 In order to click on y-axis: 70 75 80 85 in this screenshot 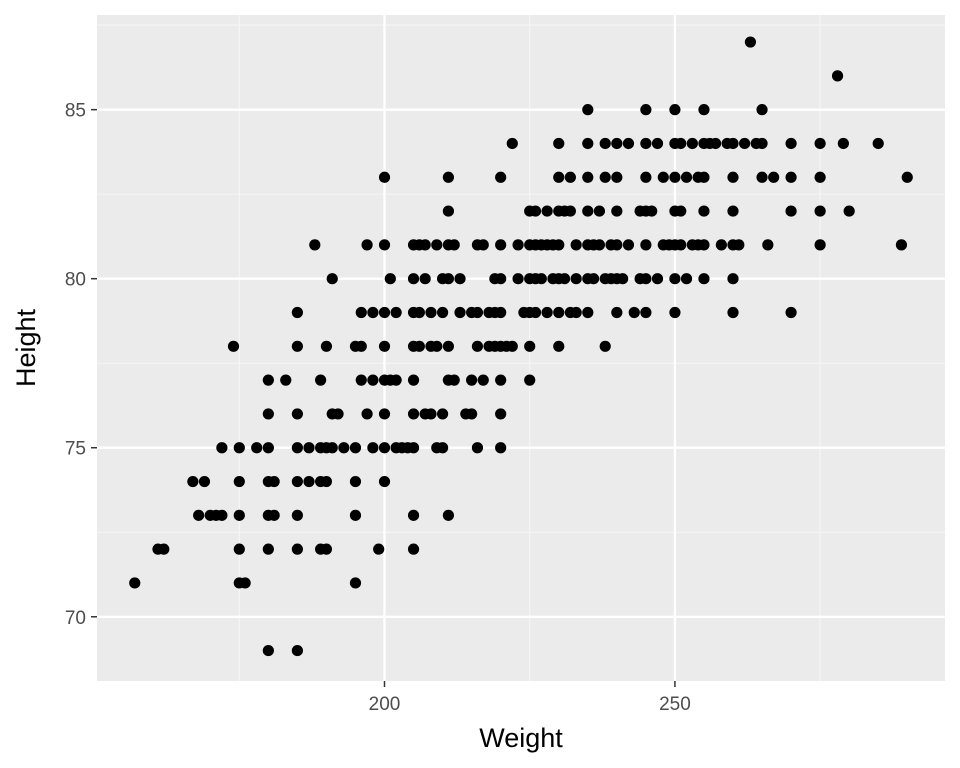, I will do `click(81, 365)`.